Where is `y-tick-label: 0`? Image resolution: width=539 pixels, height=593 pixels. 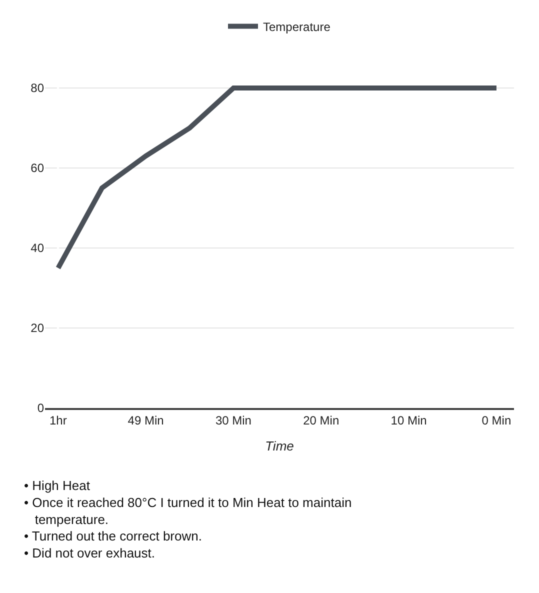
y-tick-label: 0 is located at coordinates (40, 408).